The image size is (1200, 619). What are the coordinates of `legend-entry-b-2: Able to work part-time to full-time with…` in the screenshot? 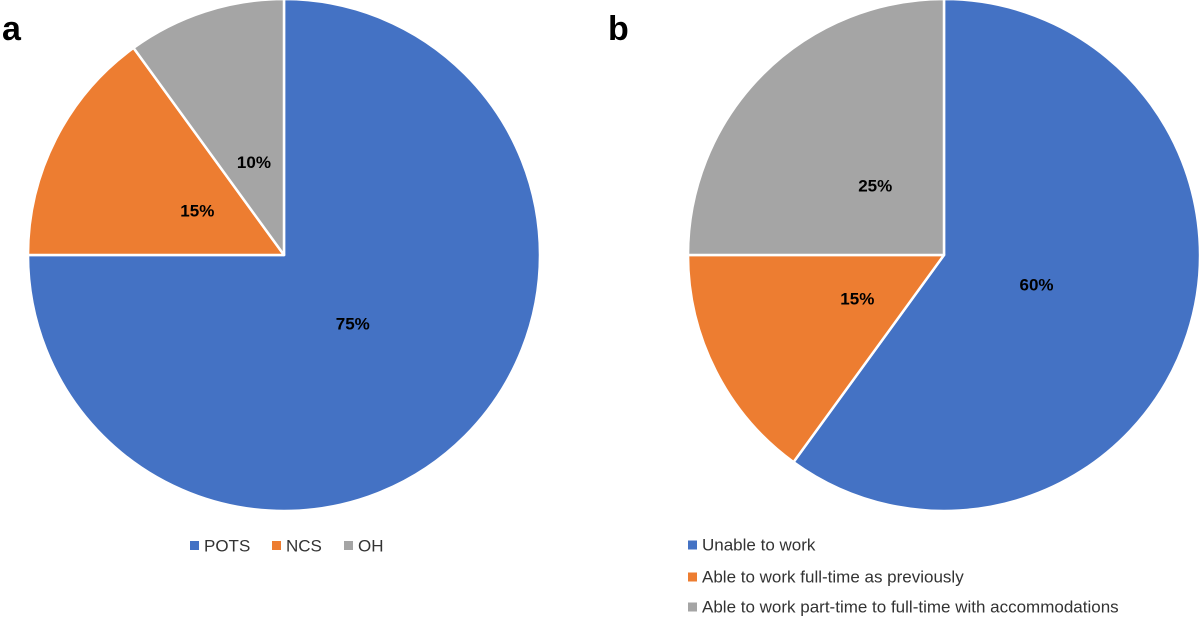 It's located at (910, 607).